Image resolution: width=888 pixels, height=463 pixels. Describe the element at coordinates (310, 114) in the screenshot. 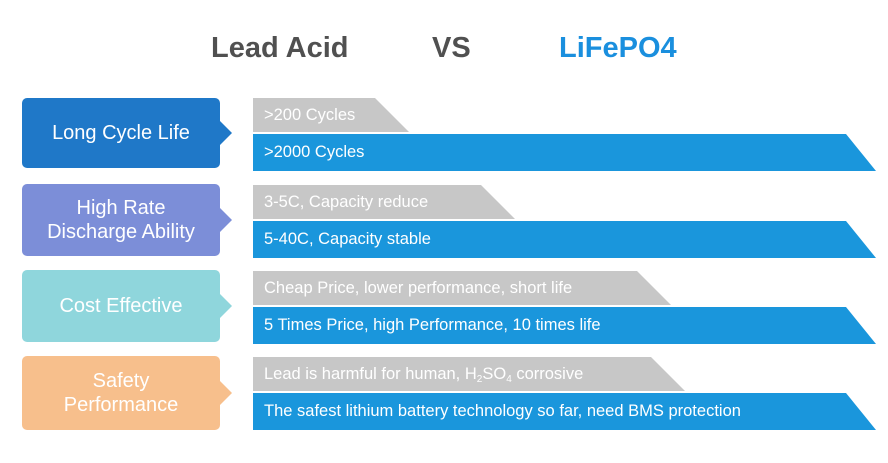

I see `bar-text: >200 Cycles` at that location.